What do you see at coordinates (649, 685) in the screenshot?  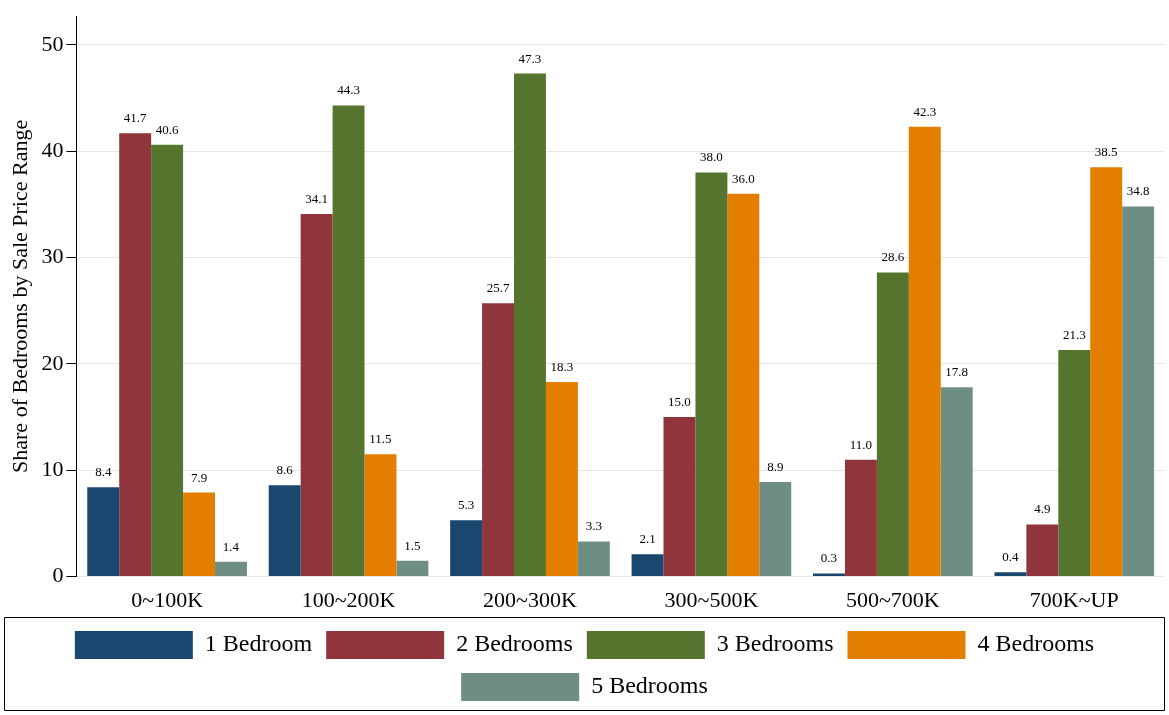 I see `legend-label: 5 Bedrooms` at bounding box center [649, 685].